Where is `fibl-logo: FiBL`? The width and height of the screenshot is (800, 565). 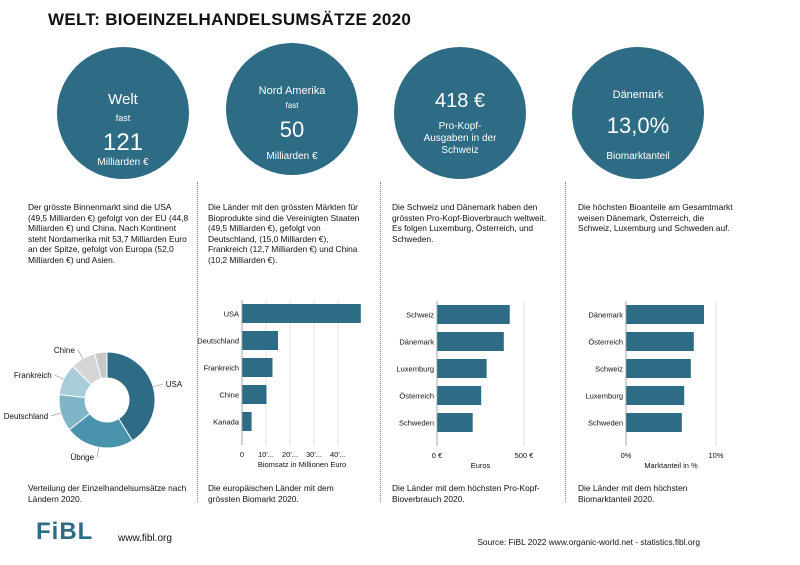
fibl-logo: FiBL is located at coordinates (65, 531).